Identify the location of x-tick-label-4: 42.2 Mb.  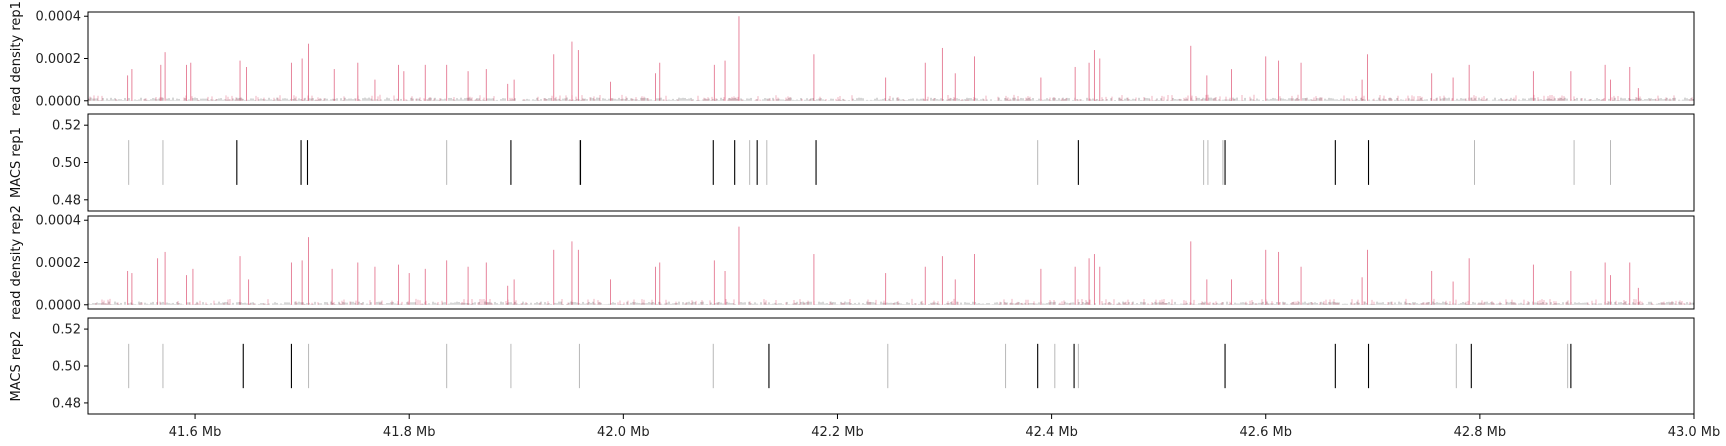
(837, 432).